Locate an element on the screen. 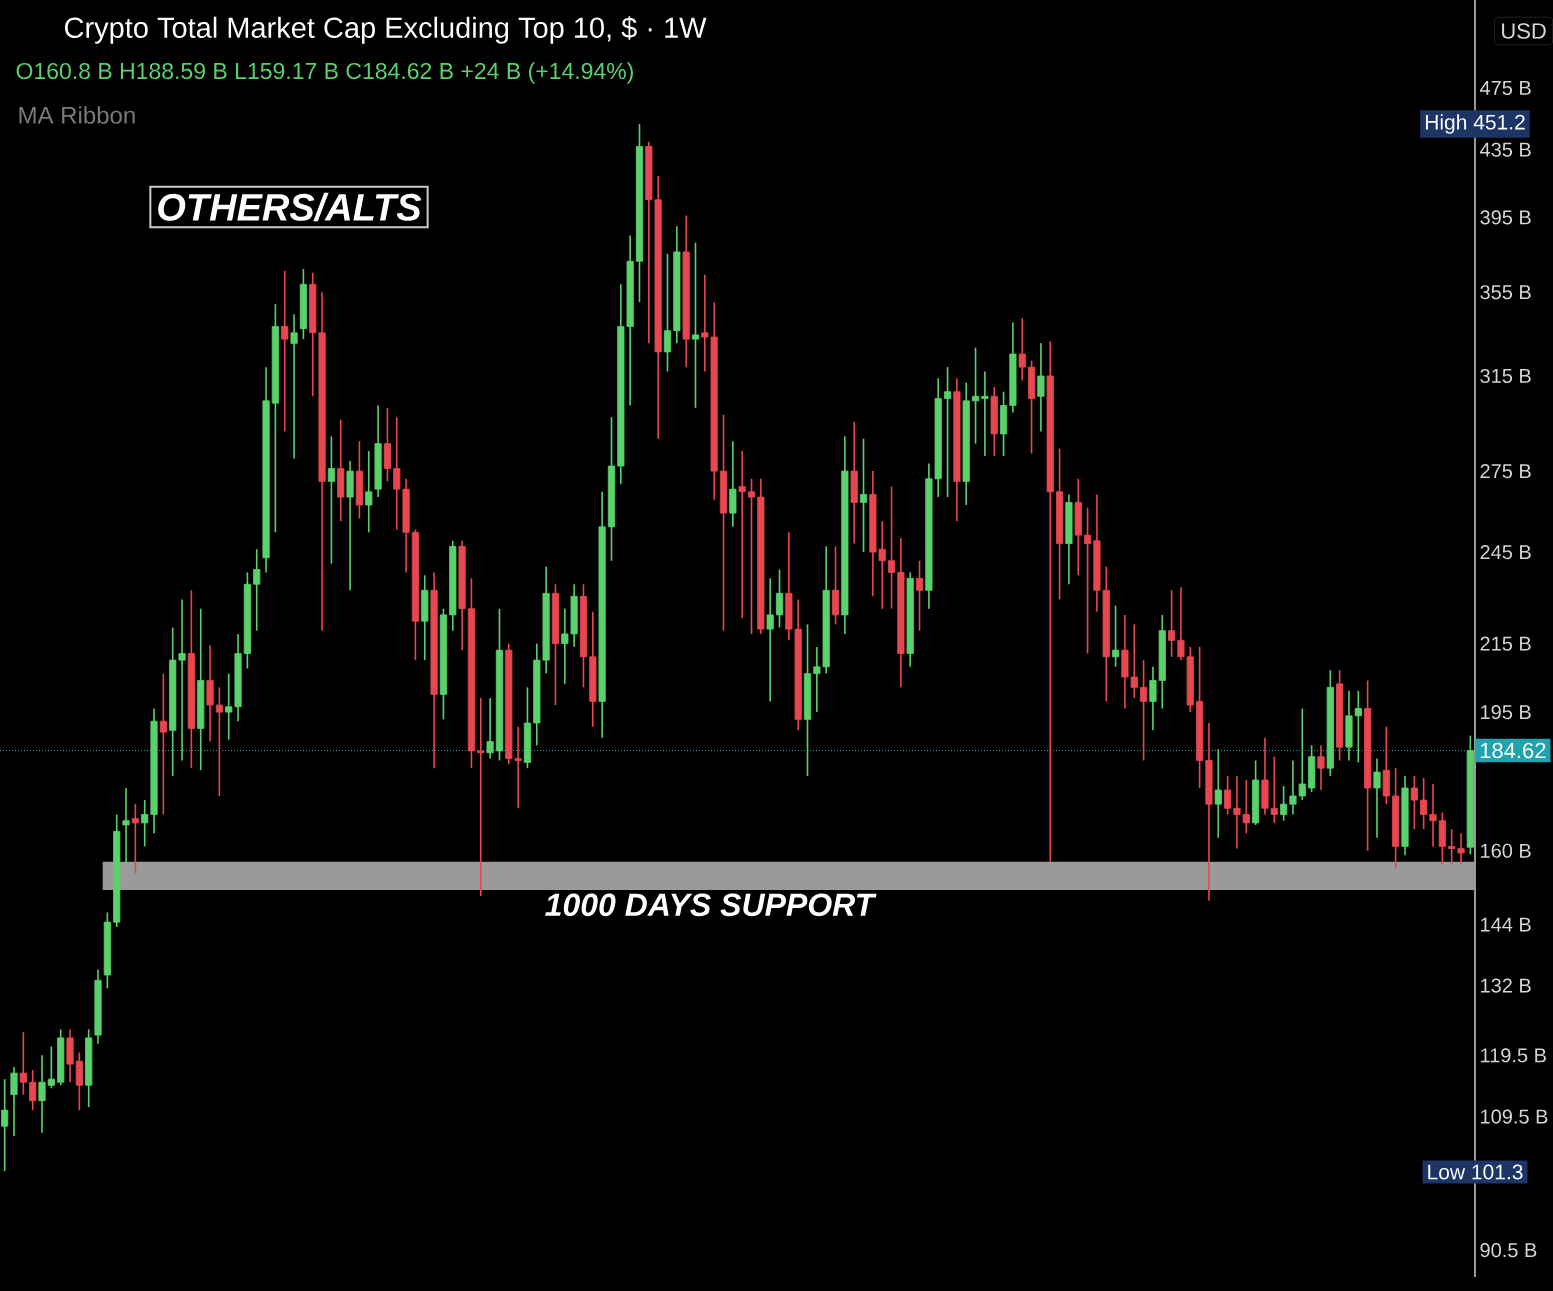 The height and width of the screenshot is (1291, 1553). y-tick-label: 215 B is located at coordinates (1505, 643).